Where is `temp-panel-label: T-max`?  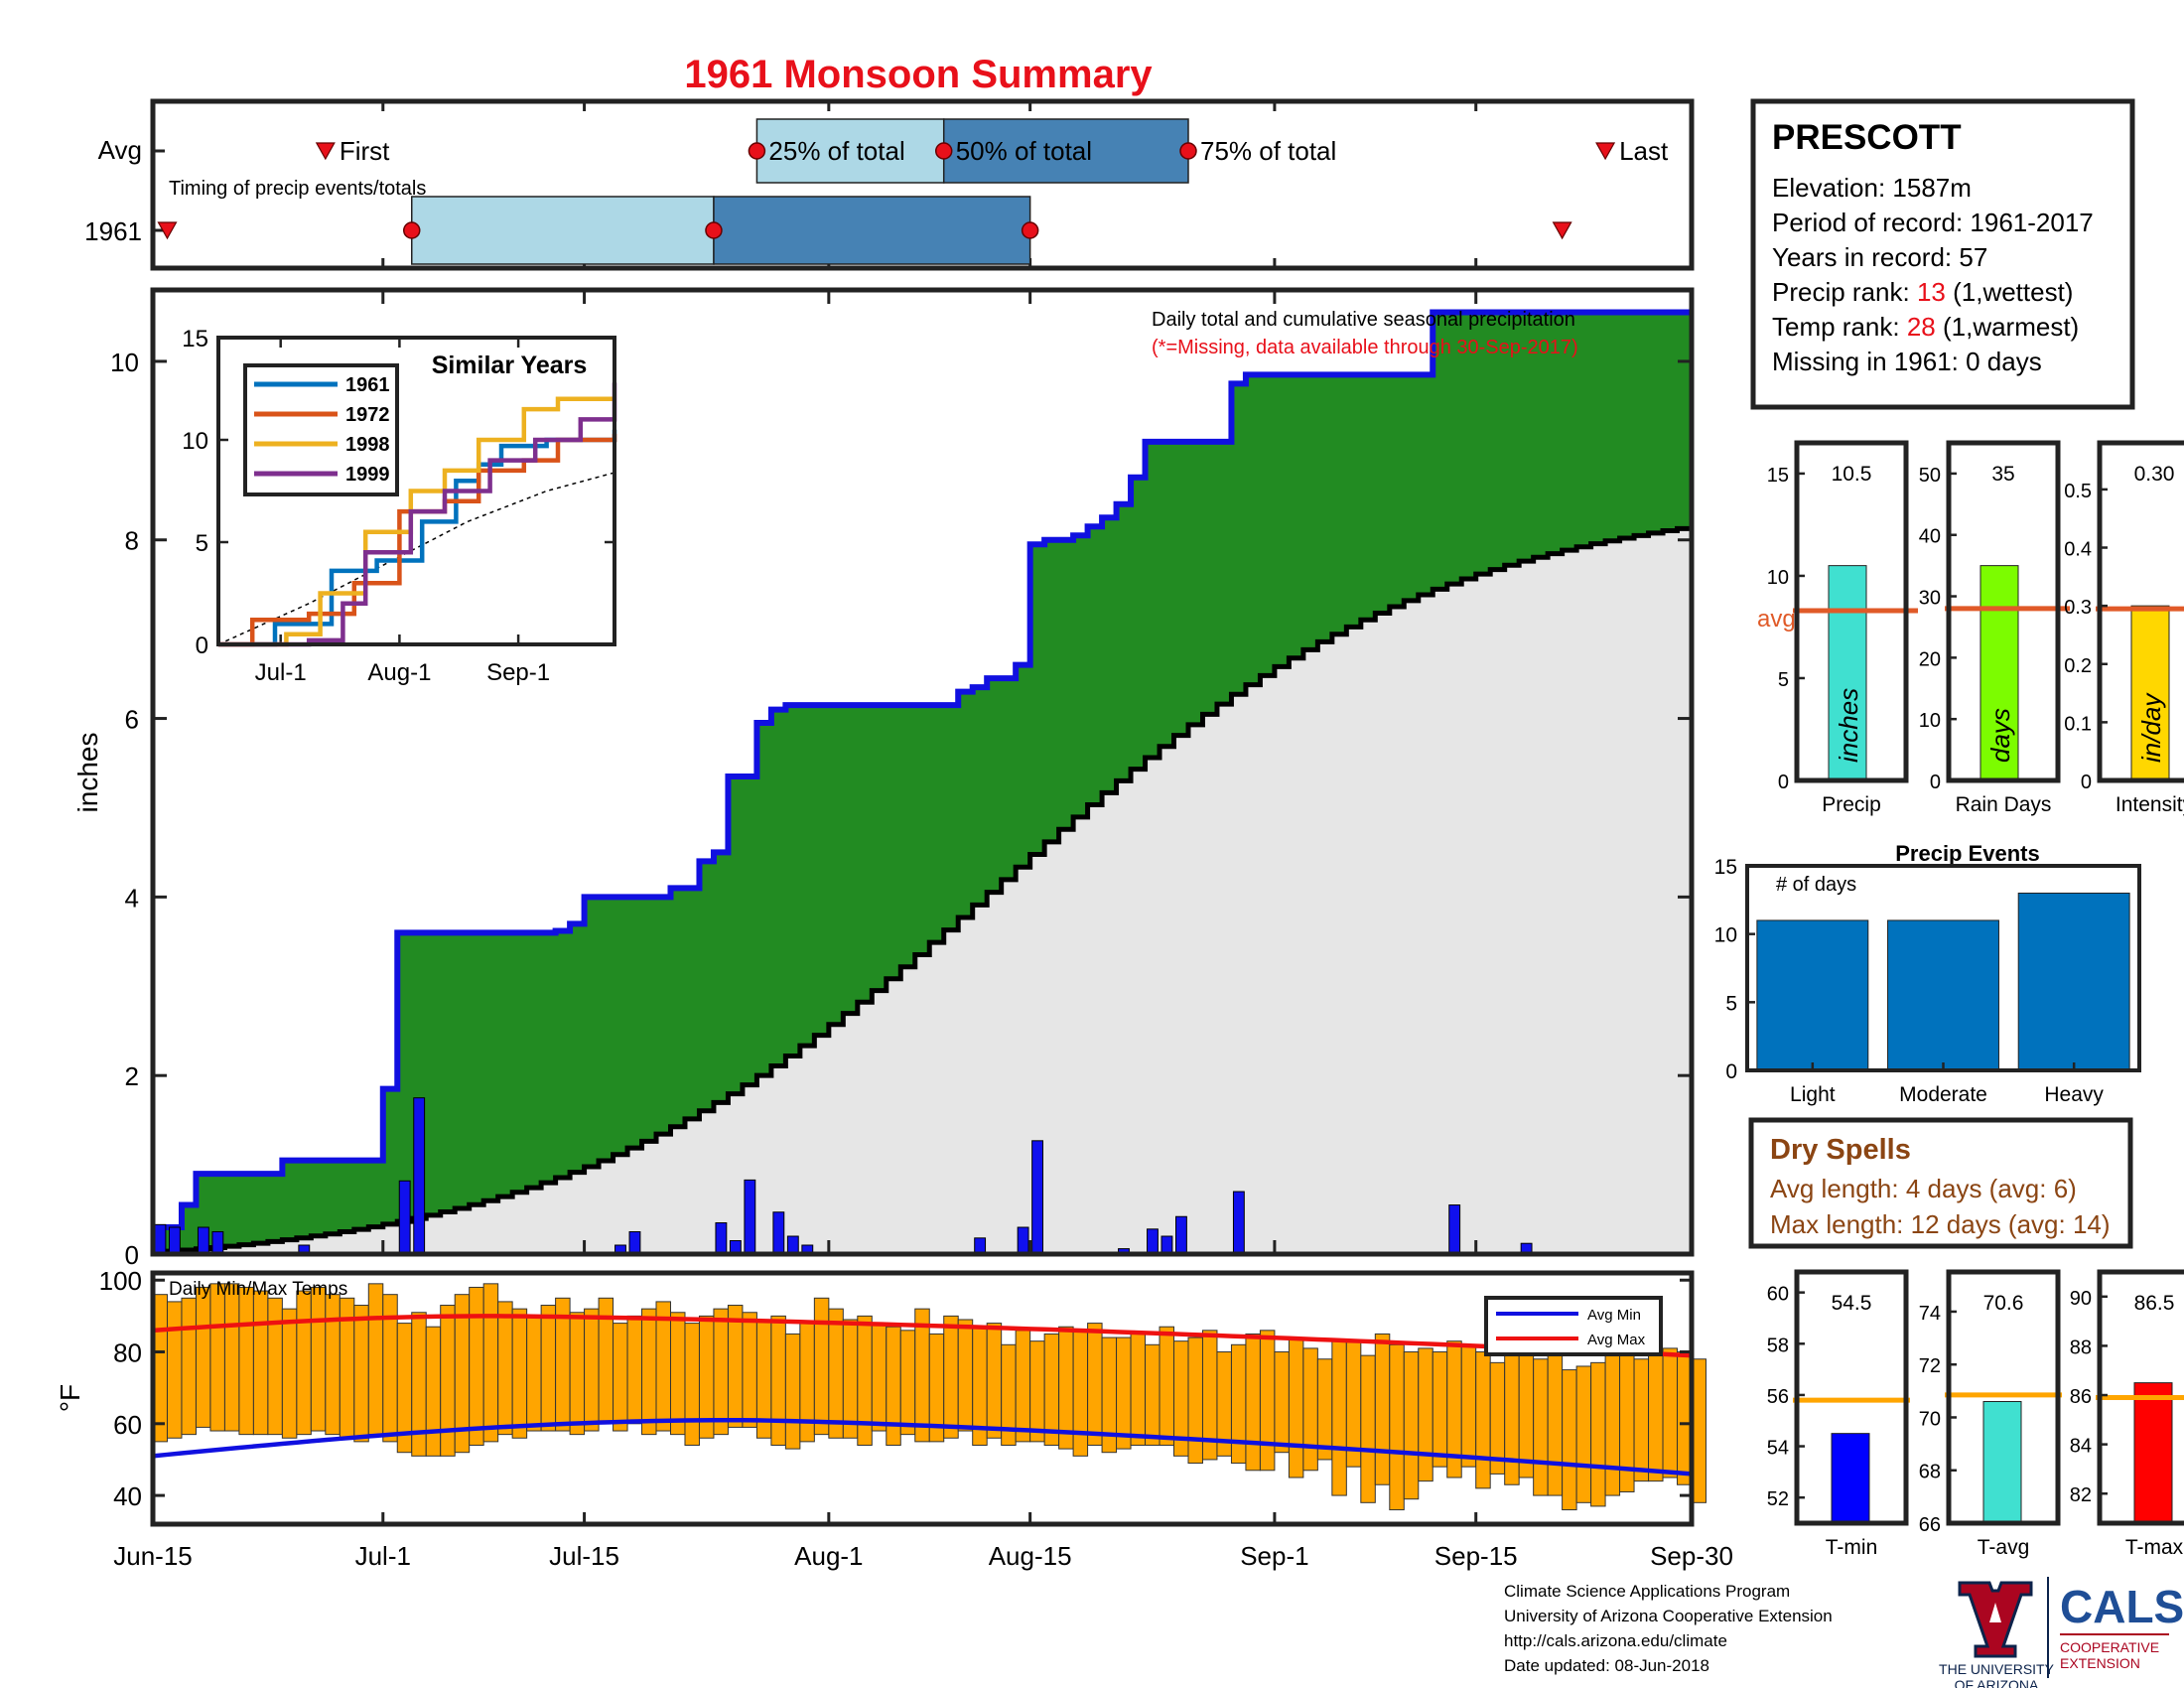
temp-panel-label: T-max is located at coordinates (2154, 1547).